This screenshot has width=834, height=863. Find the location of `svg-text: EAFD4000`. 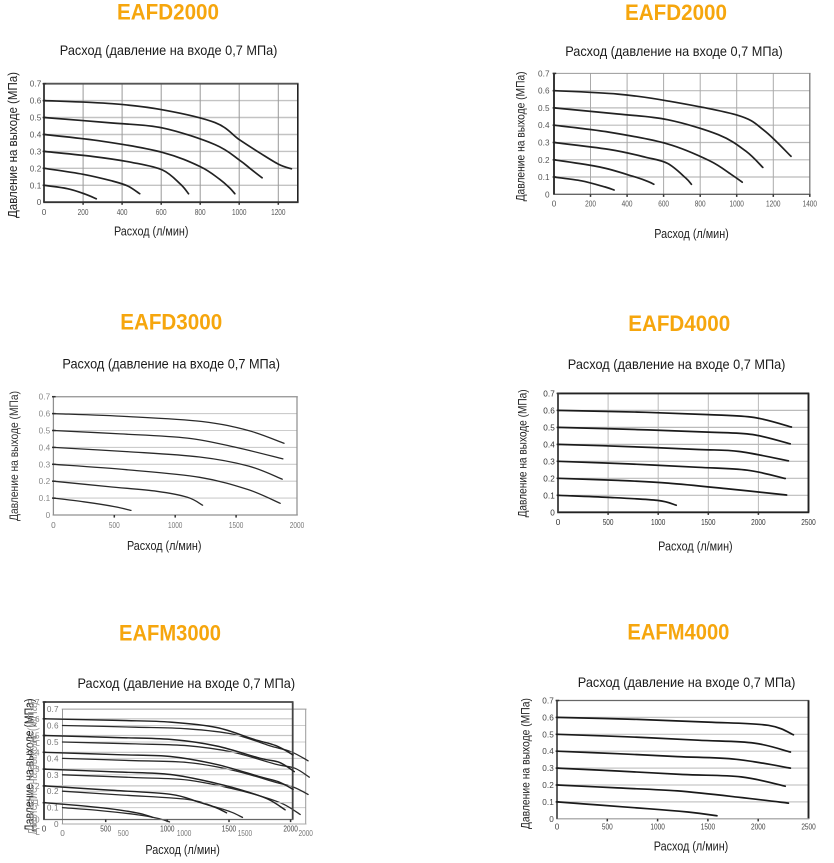

svg-text: EAFD4000 is located at coordinates (679, 323).